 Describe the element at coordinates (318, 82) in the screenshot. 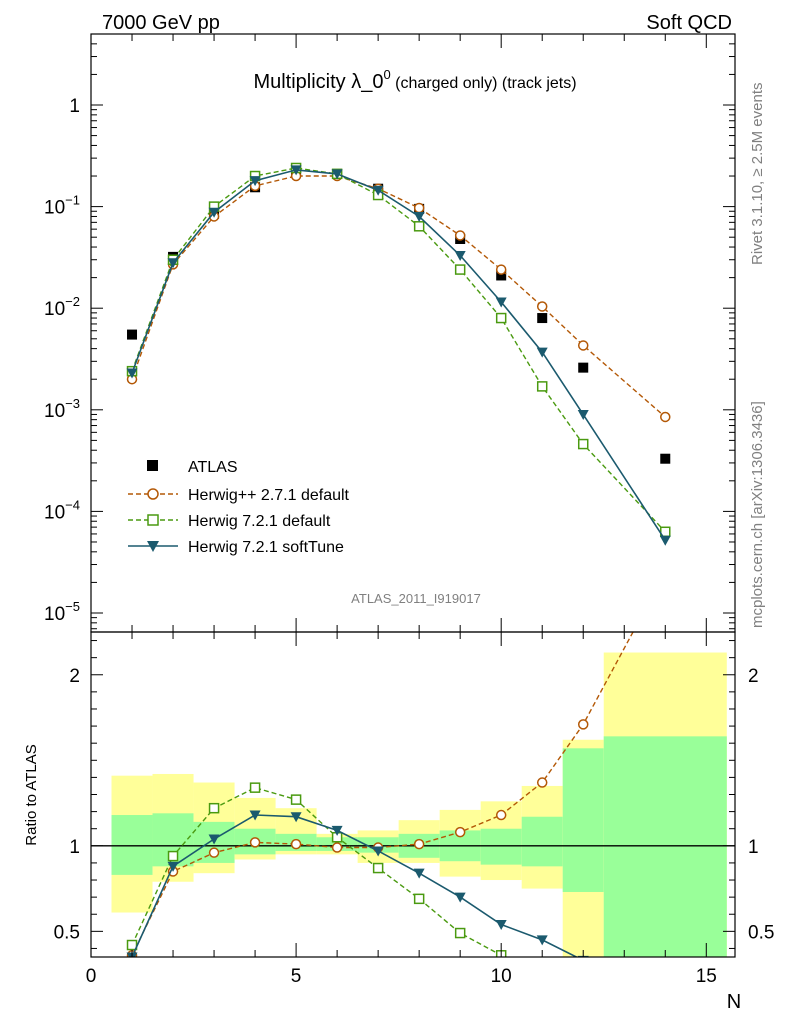

I see `chart-title-main: Multiplicity λ_0` at that location.